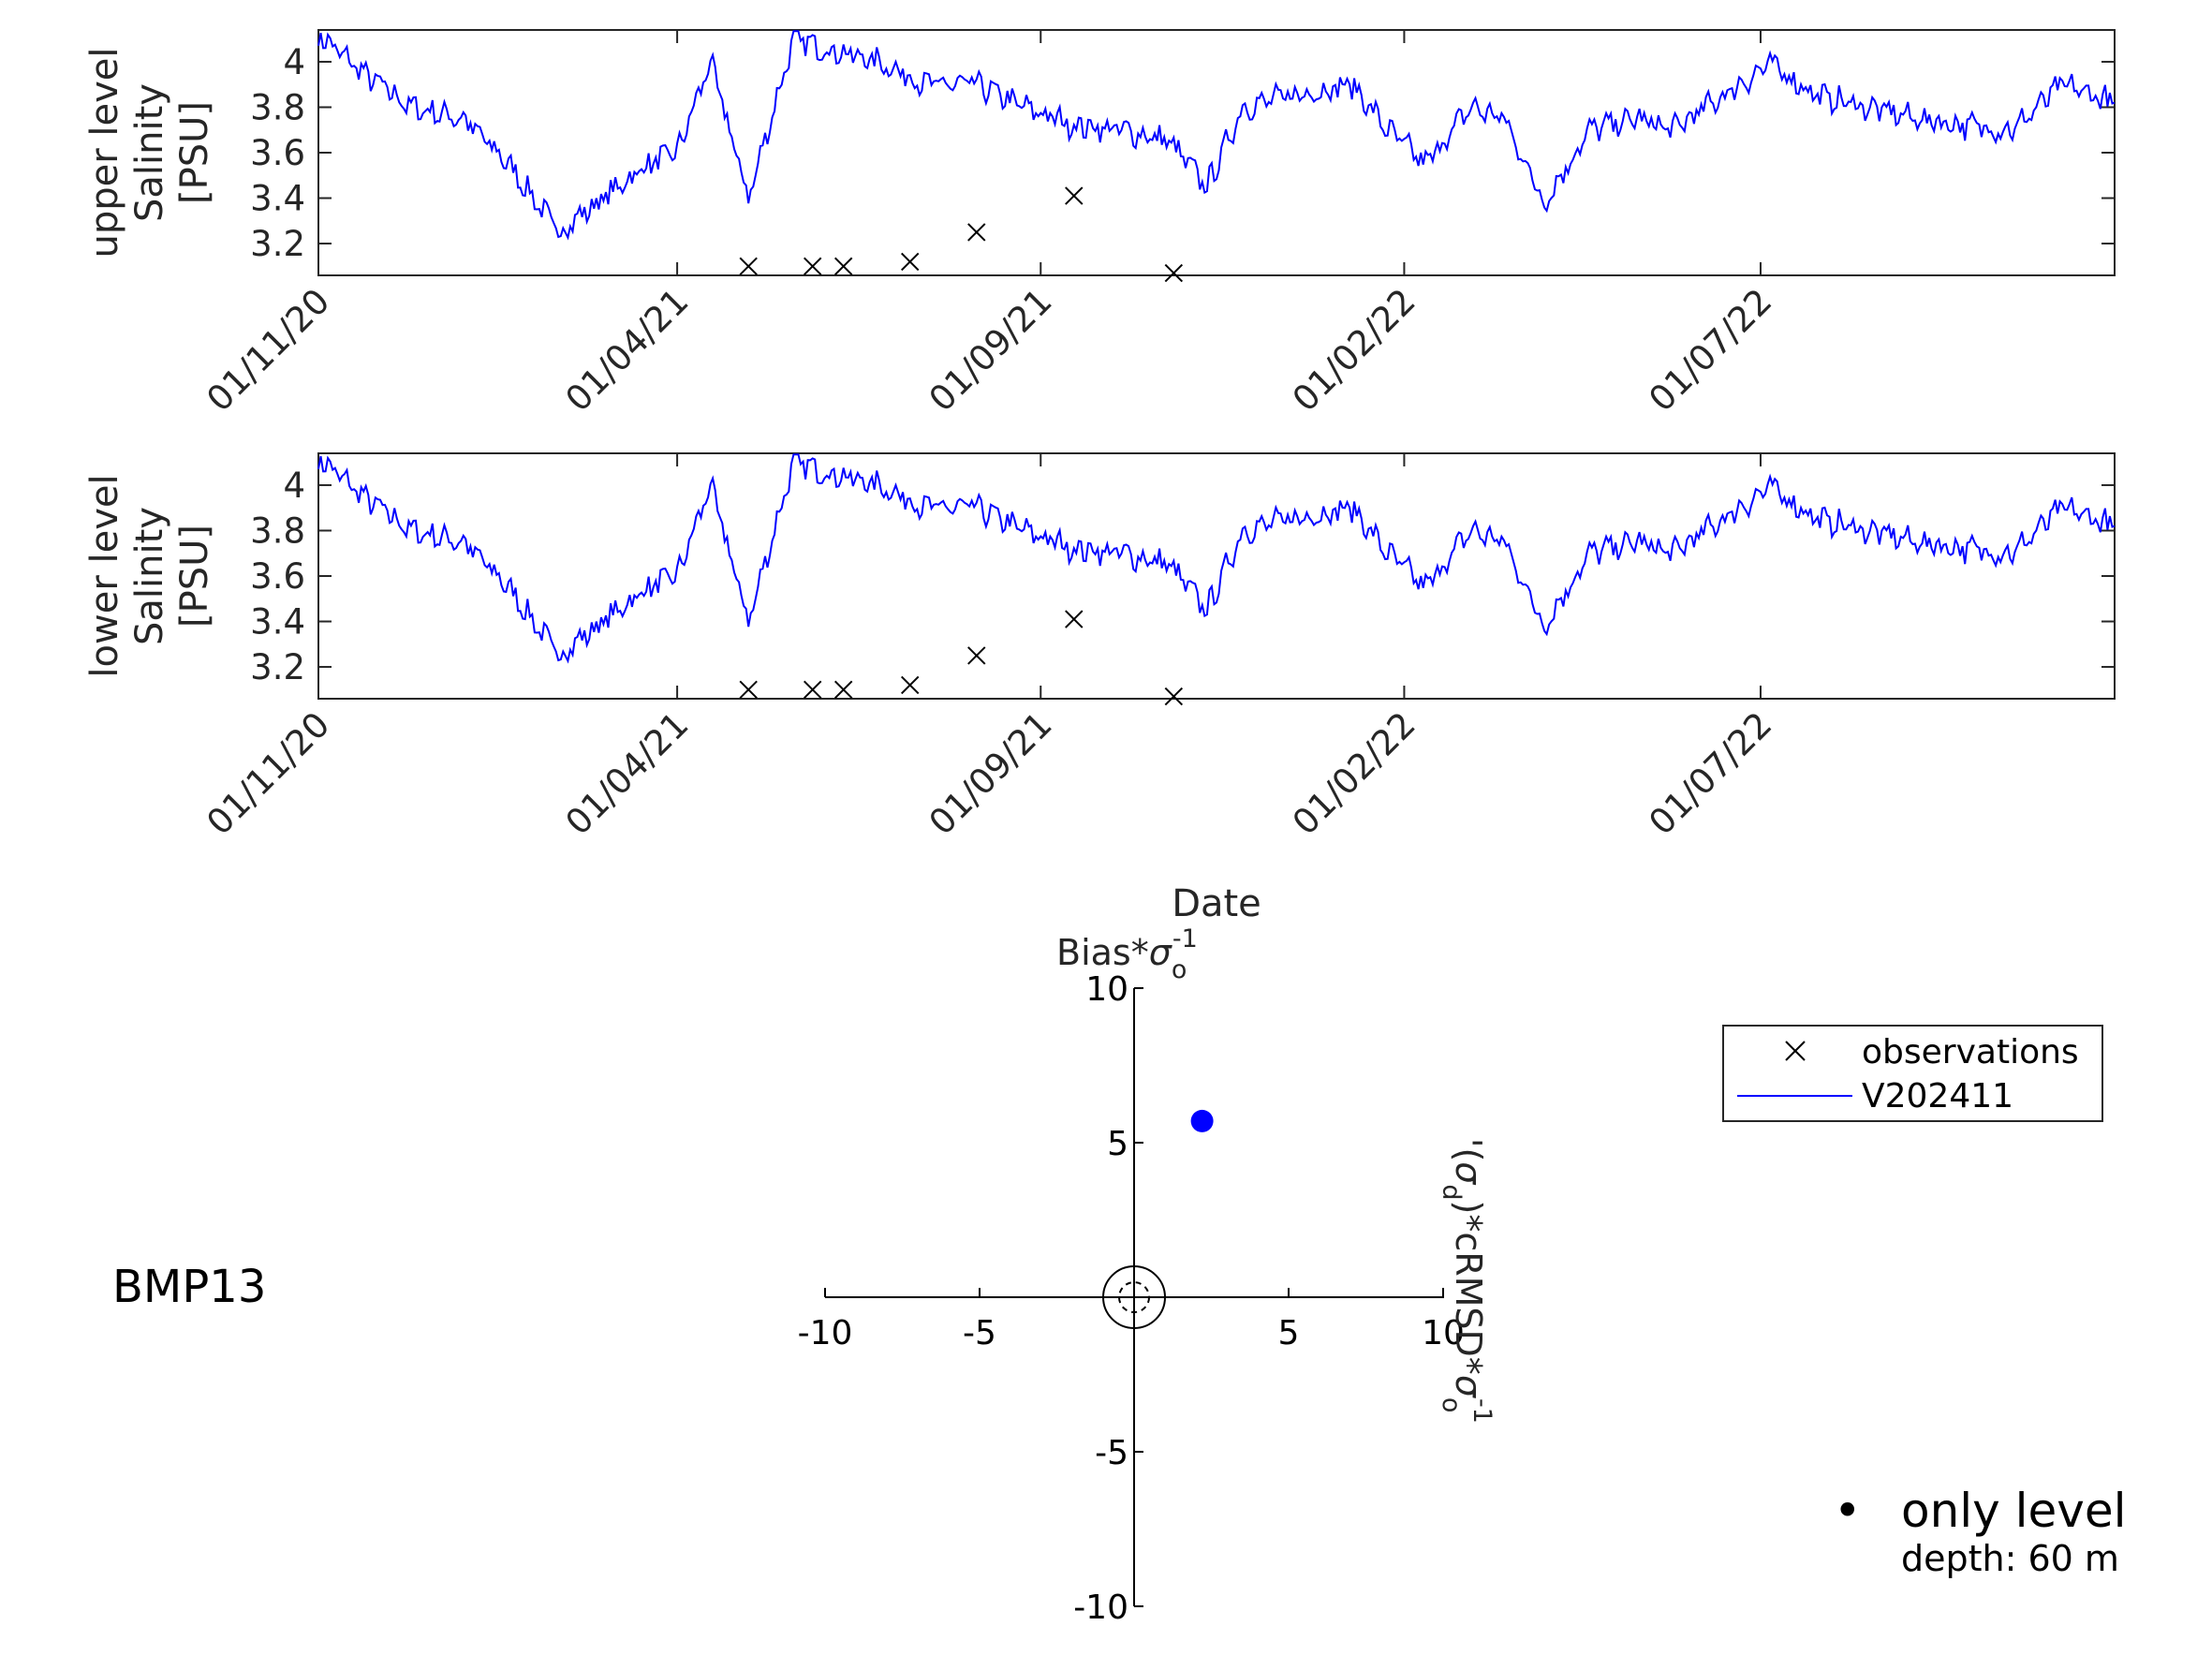 The width and height of the screenshot is (2212, 1670). I want to click on target-point, so click(1202, 1120).